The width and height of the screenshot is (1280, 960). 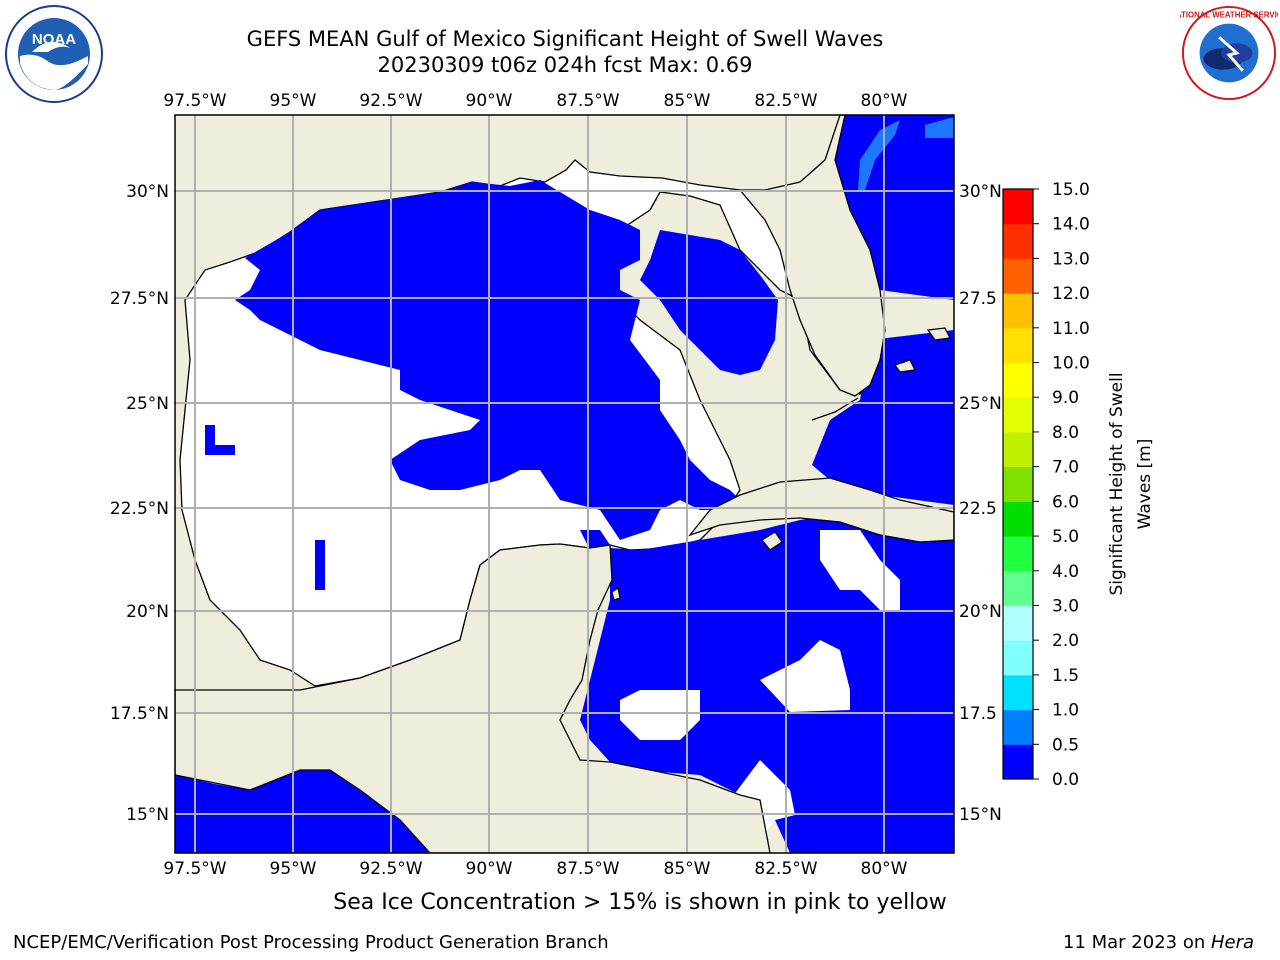 I want to click on colorbar-tick-label: 1.0, so click(x=1065, y=711).